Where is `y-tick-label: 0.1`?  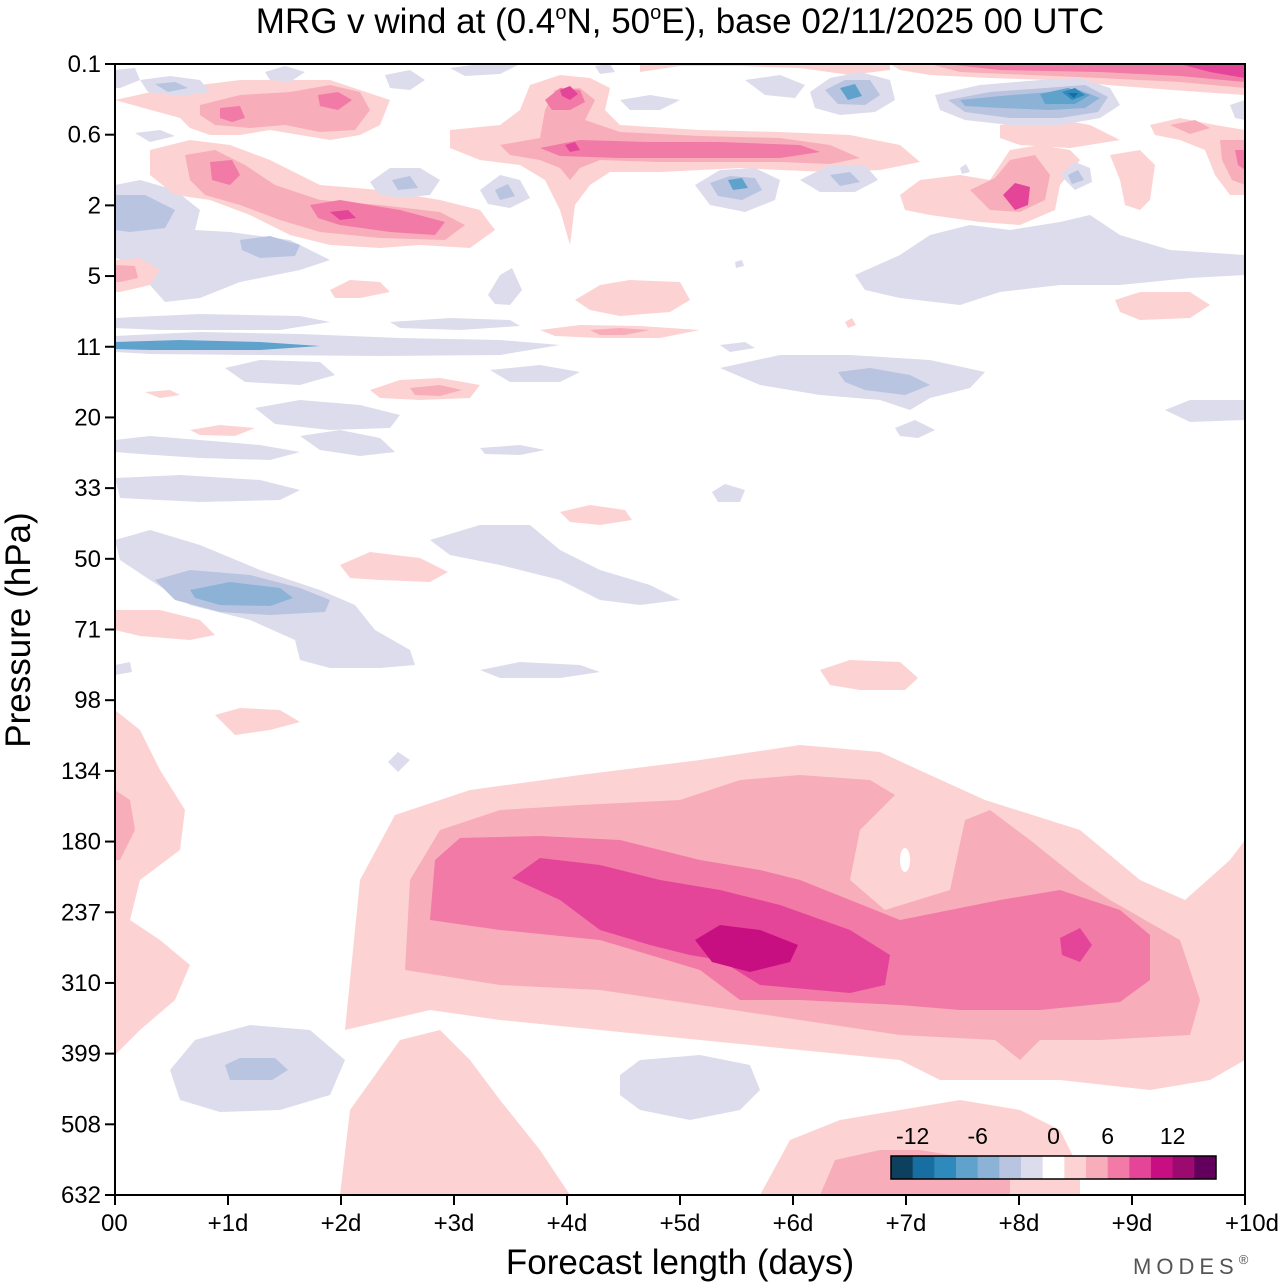 y-tick-label: 0.1 is located at coordinates (84, 64).